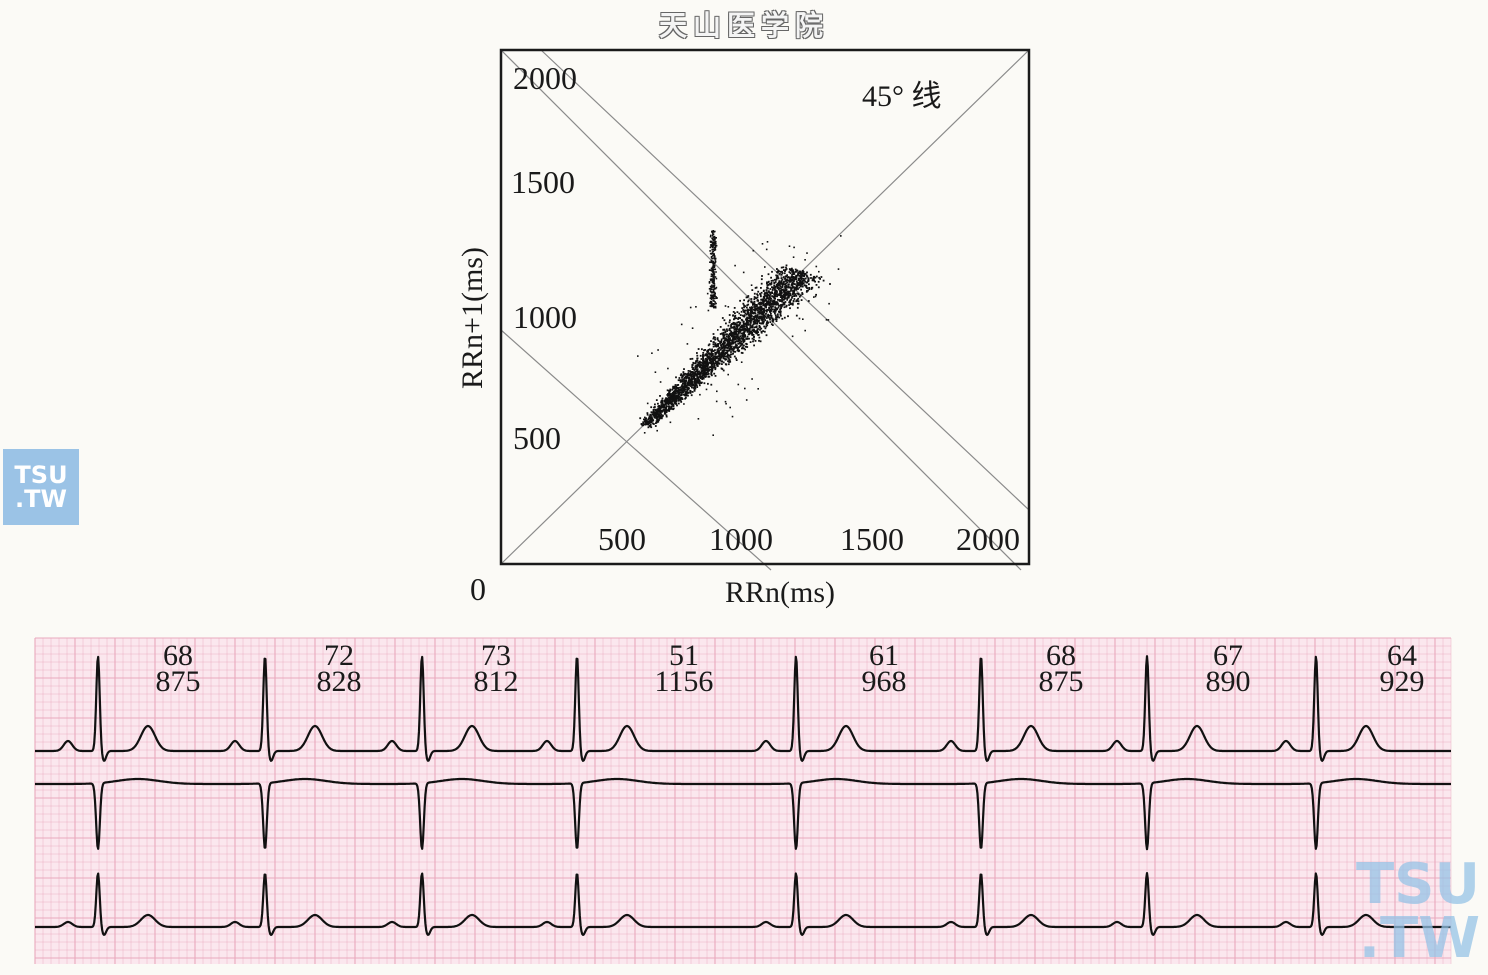 The width and height of the screenshot is (1488, 975). I want to click on logo-line2: .TW, so click(41, 499).